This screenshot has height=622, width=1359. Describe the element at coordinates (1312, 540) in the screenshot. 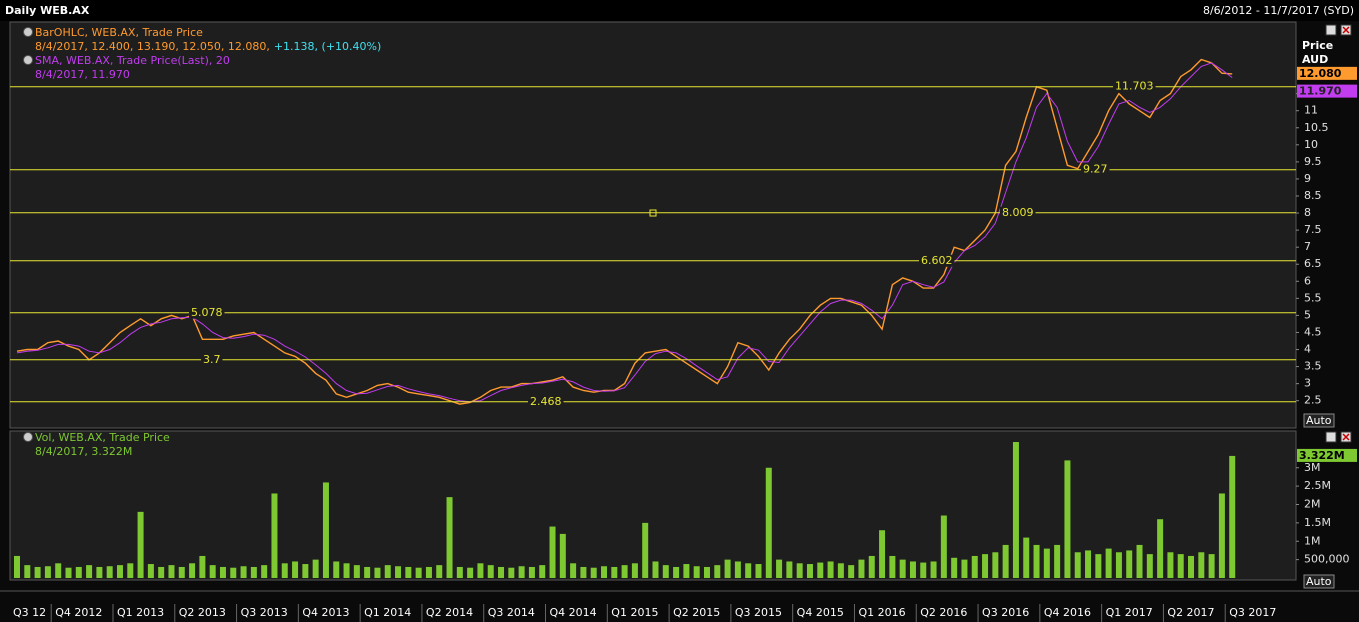

I see `y-tick-label: 1M` at that location.